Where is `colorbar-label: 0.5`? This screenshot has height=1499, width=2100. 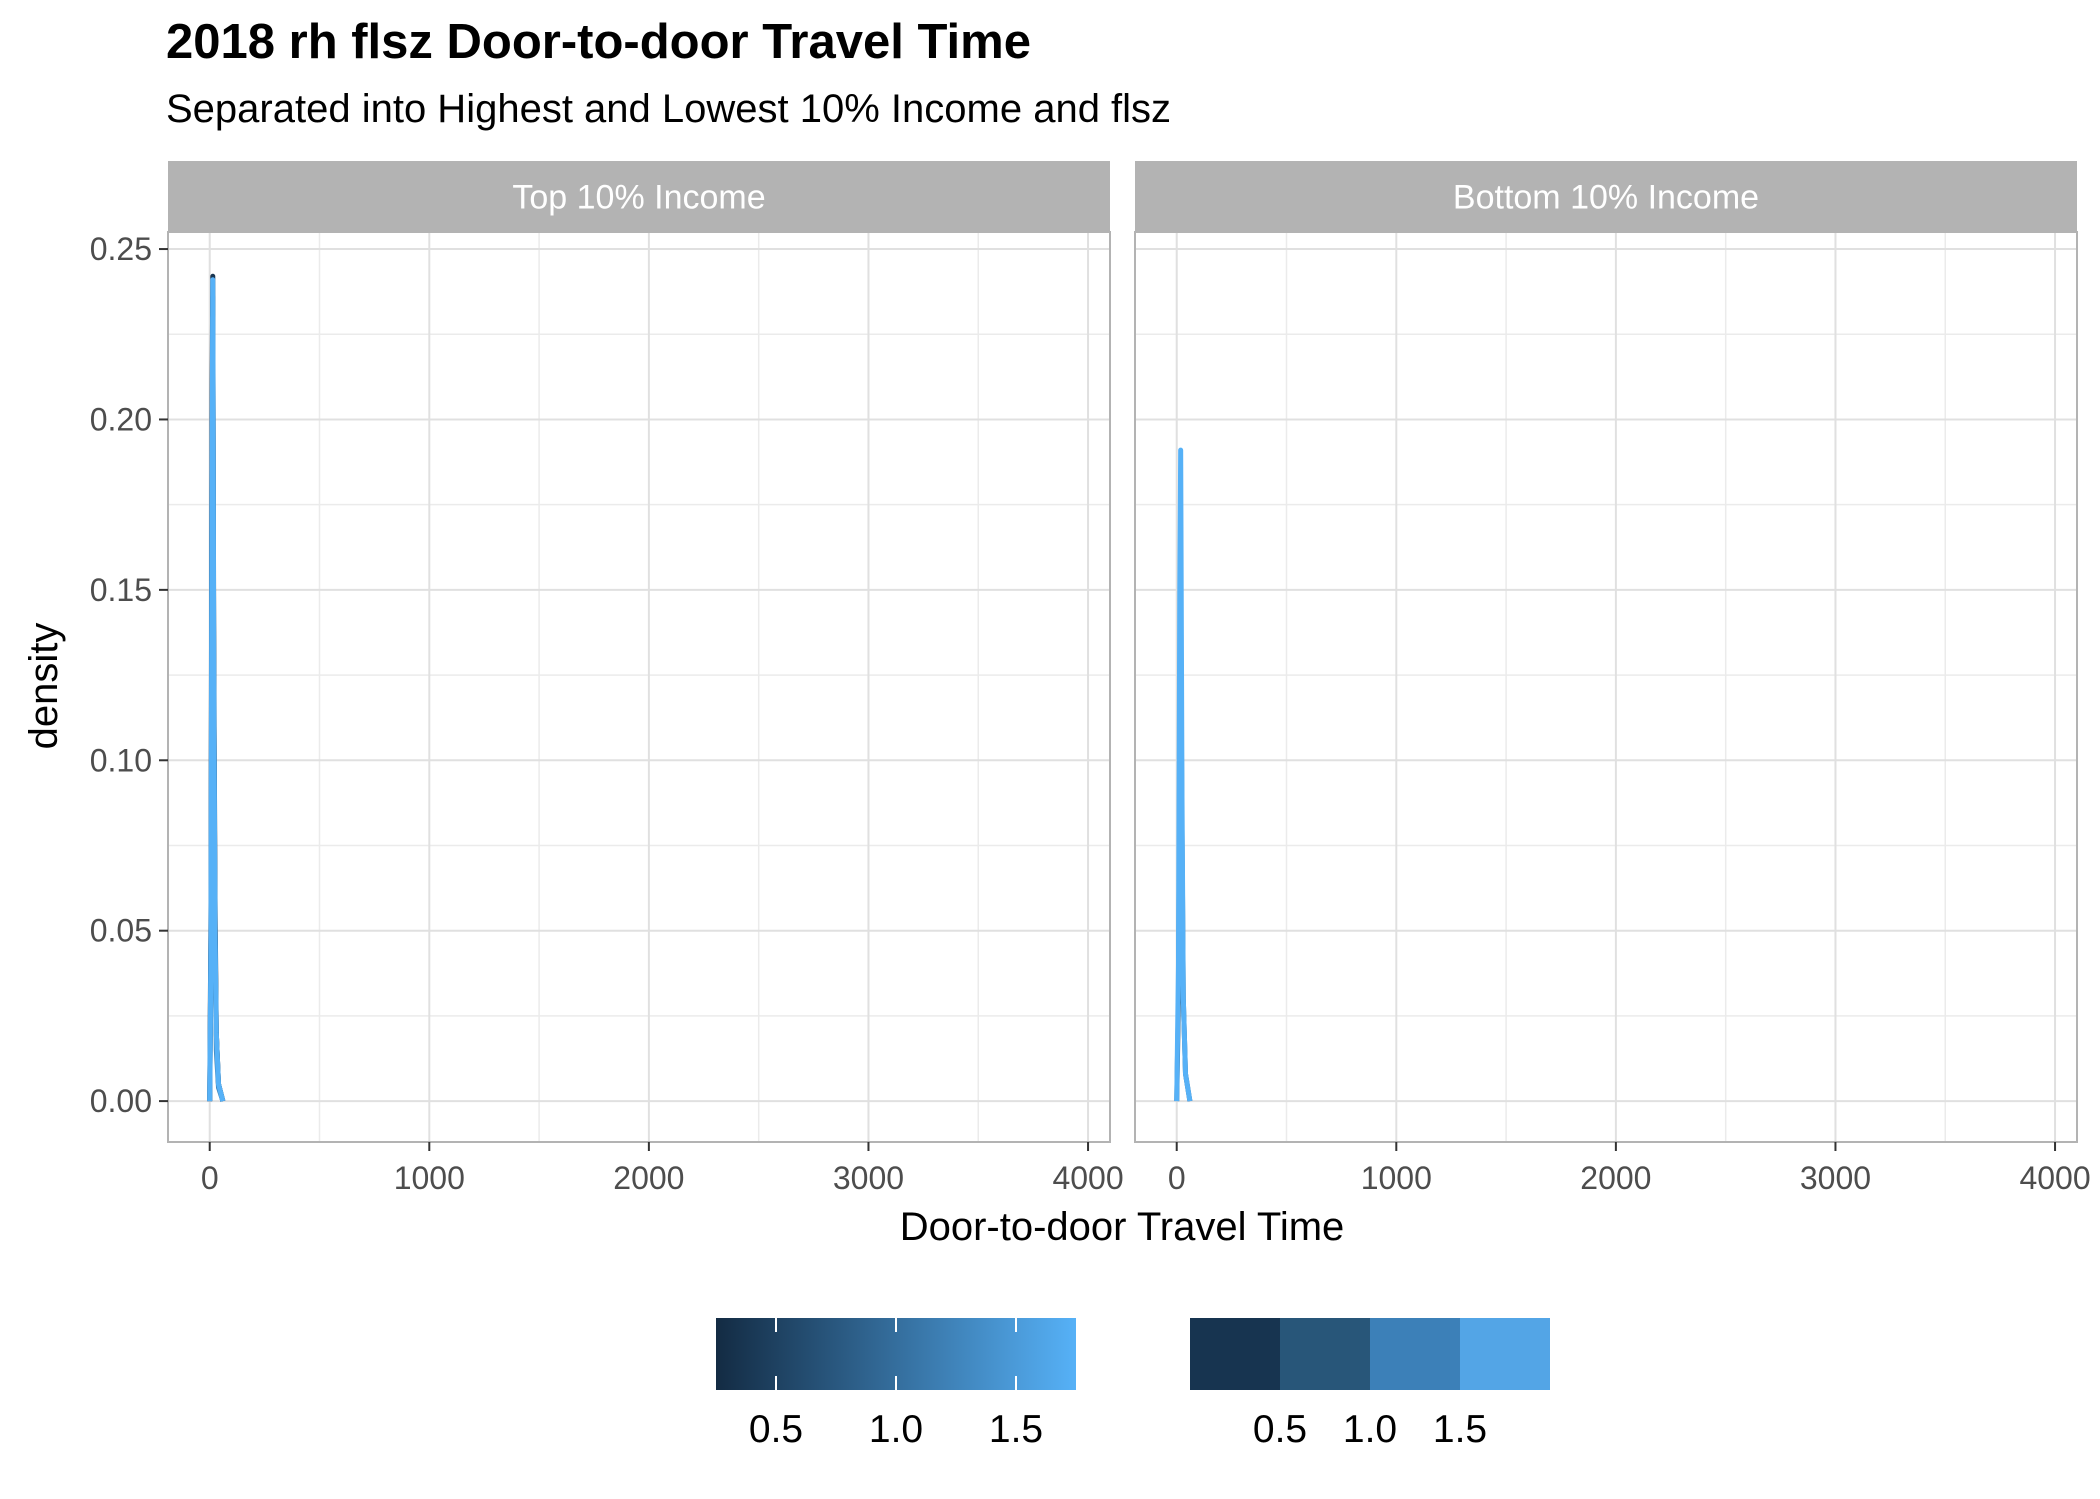 colorbar-label: 0.5 is located at coordinates (776, 1429).